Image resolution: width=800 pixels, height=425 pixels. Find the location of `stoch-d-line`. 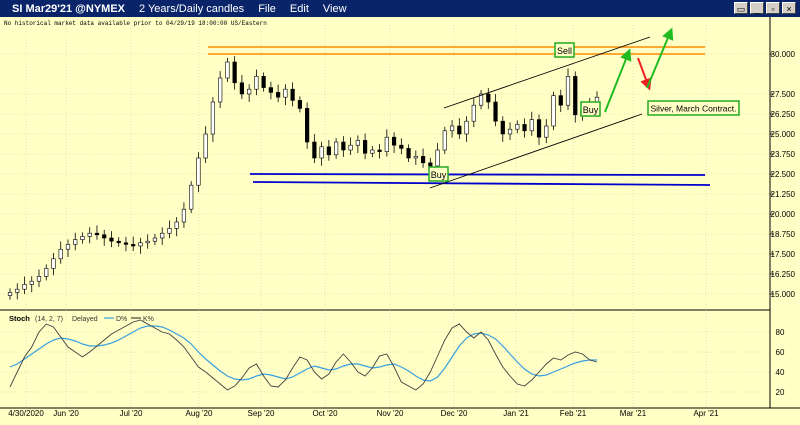

stoch-d-line is located at coordinates (303, 353).